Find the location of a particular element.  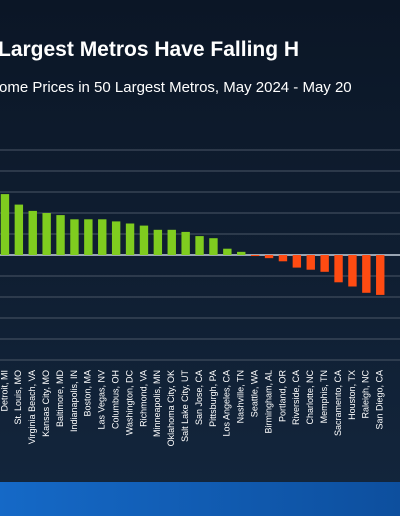

x-tick-label: Salt Lake City, UT is located at coordinates (185, 406).